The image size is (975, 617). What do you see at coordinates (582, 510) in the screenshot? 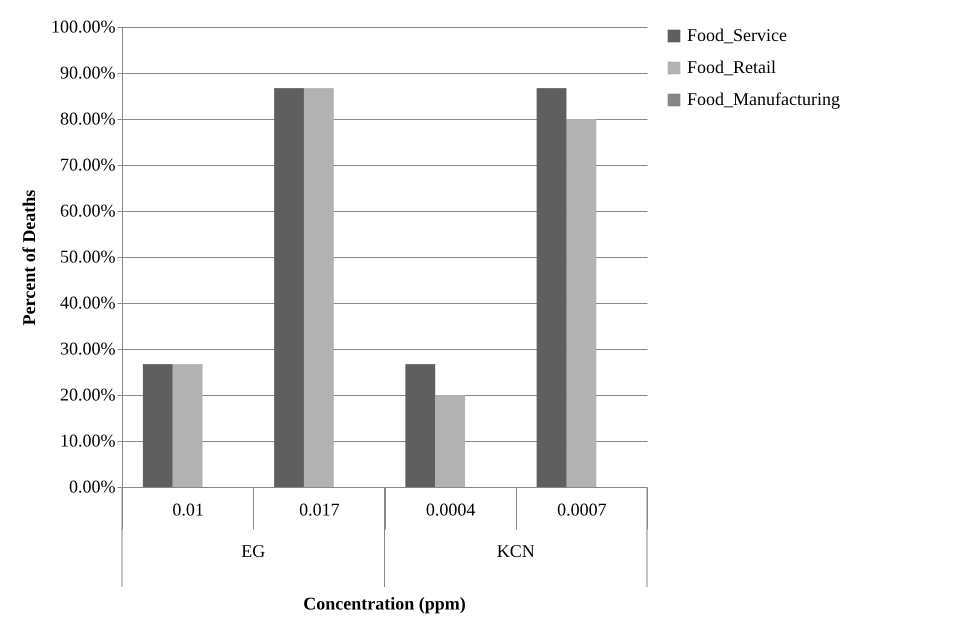
I see `x-tick-label: 0.0007` at bounding box center [582, 510].